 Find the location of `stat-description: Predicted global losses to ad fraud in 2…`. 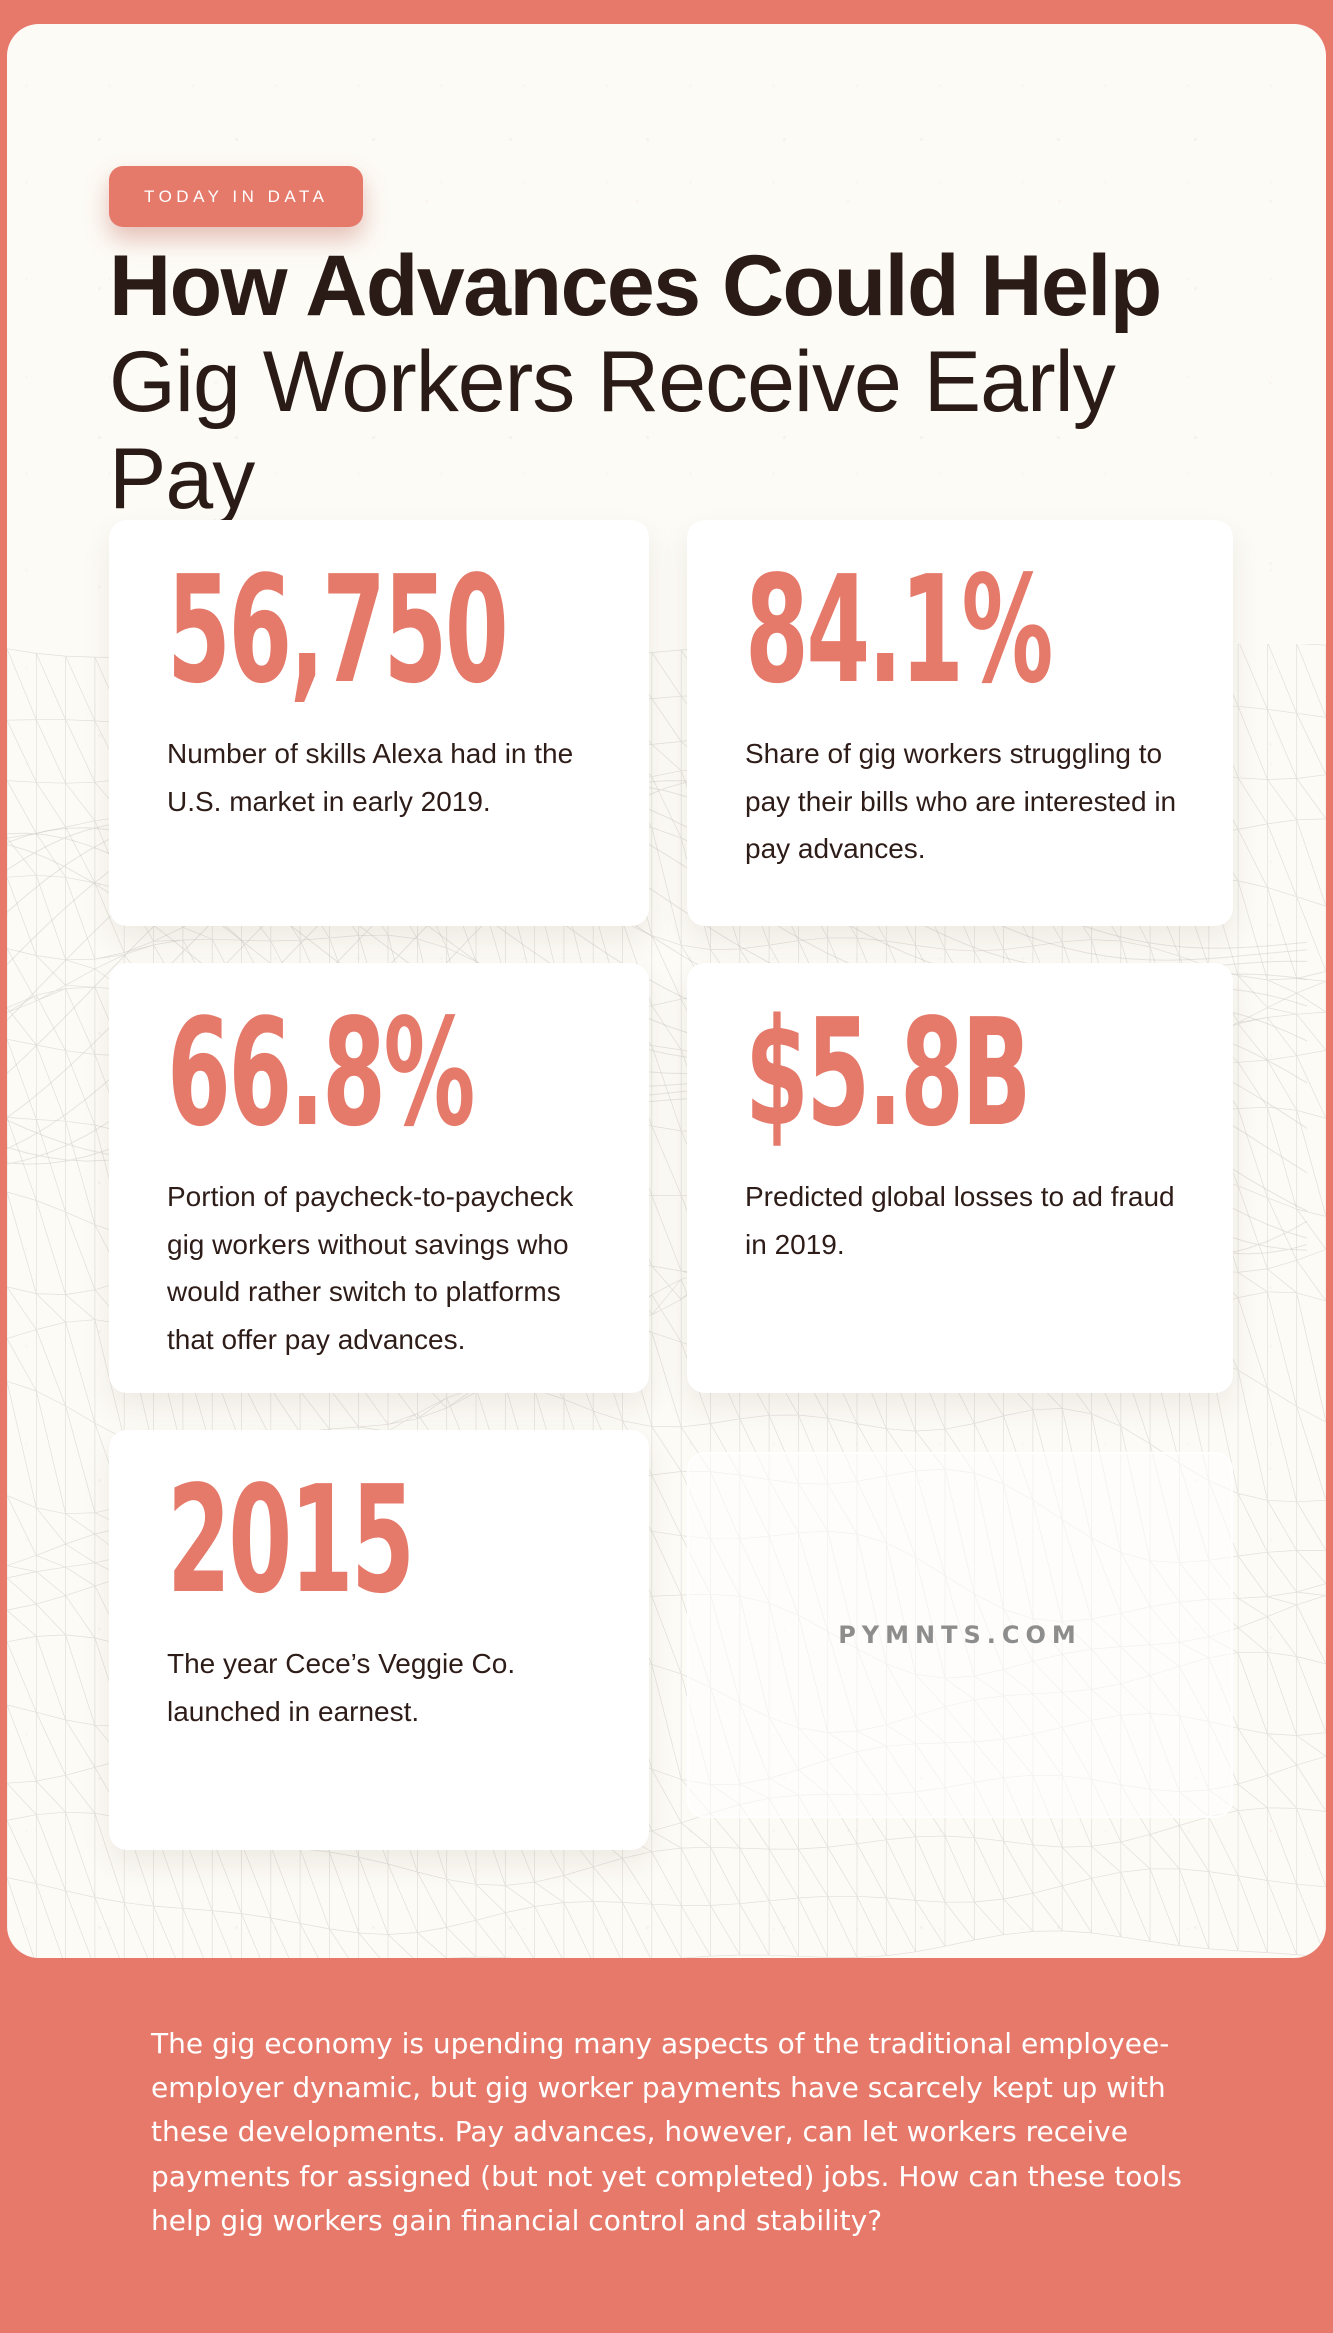

stat-description: Predicted global losses to ad fraud in 2… is located at coordinates (960, 1220).